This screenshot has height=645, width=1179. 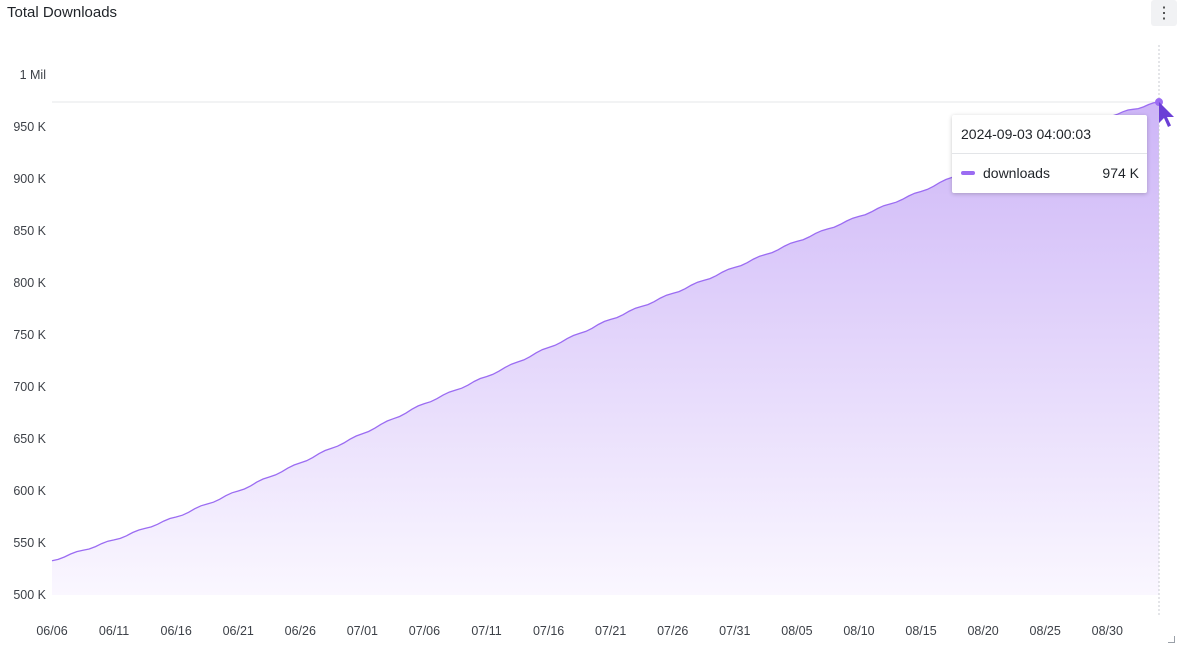 I want to click on tooltip-divider, so click(x=1049, y=153).